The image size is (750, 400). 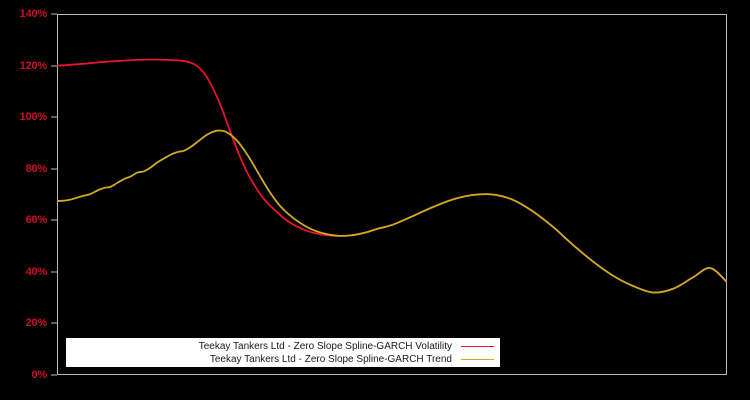 What do you see at coordinates (33, 14) in the screenshot?
I see `y-axis-tick-label: 140%` at bounding box center [33, 14].